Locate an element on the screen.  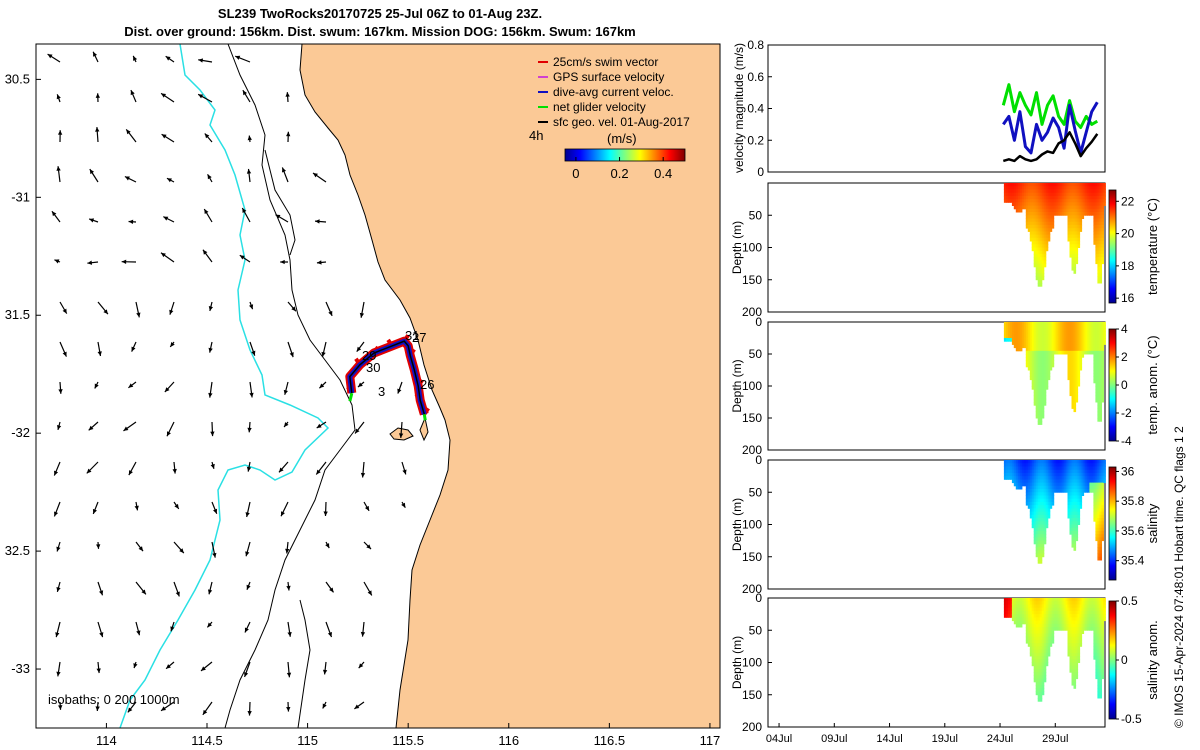
track-label: 30 is located at coordinates (373, 367).